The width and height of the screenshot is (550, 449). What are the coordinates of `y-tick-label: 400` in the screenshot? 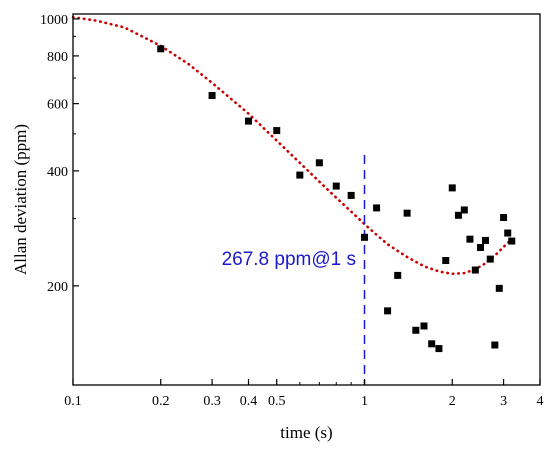 It's located at (57, 172).